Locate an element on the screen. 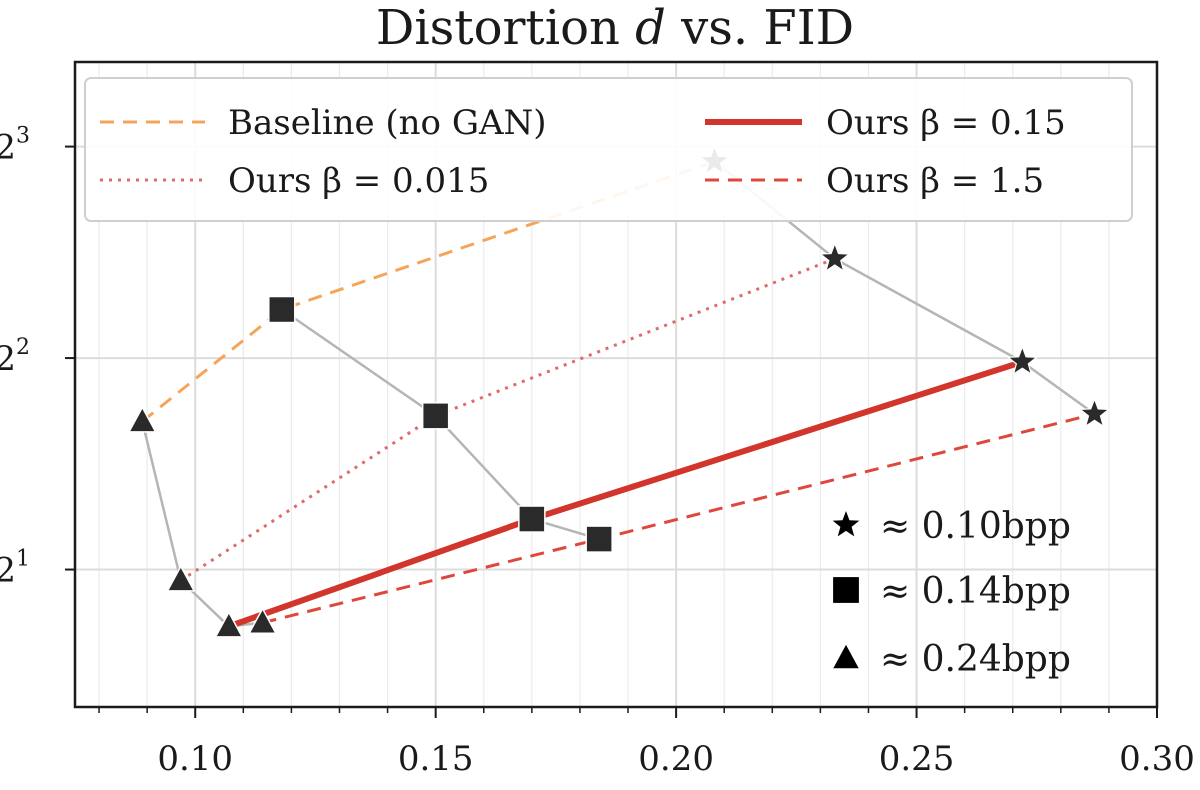 Image resolution: width=1200 pixels, height=790 pixels. y-tick-exponent: 1 is located at coordinates (23, 559).